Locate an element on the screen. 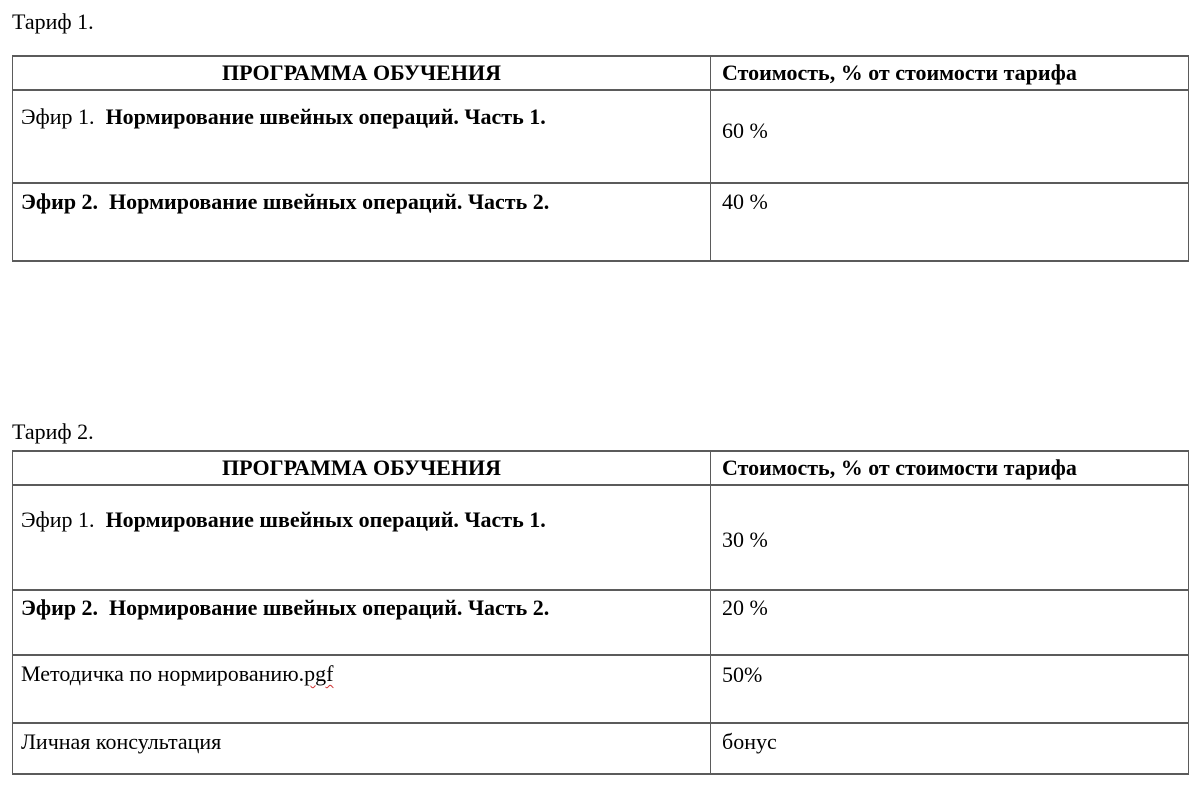 This screenshot has height=793, width=1200. cost-value: 50% is located at coordinates (742, 674).